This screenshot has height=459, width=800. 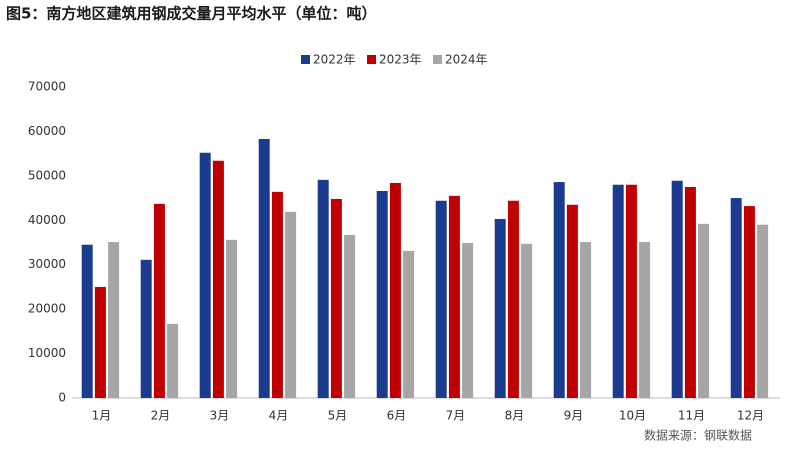 What do you see at coordinates (400, 60) in the screenshot?
I see `legend-label: 2023年` at bounding box center [400, 60].